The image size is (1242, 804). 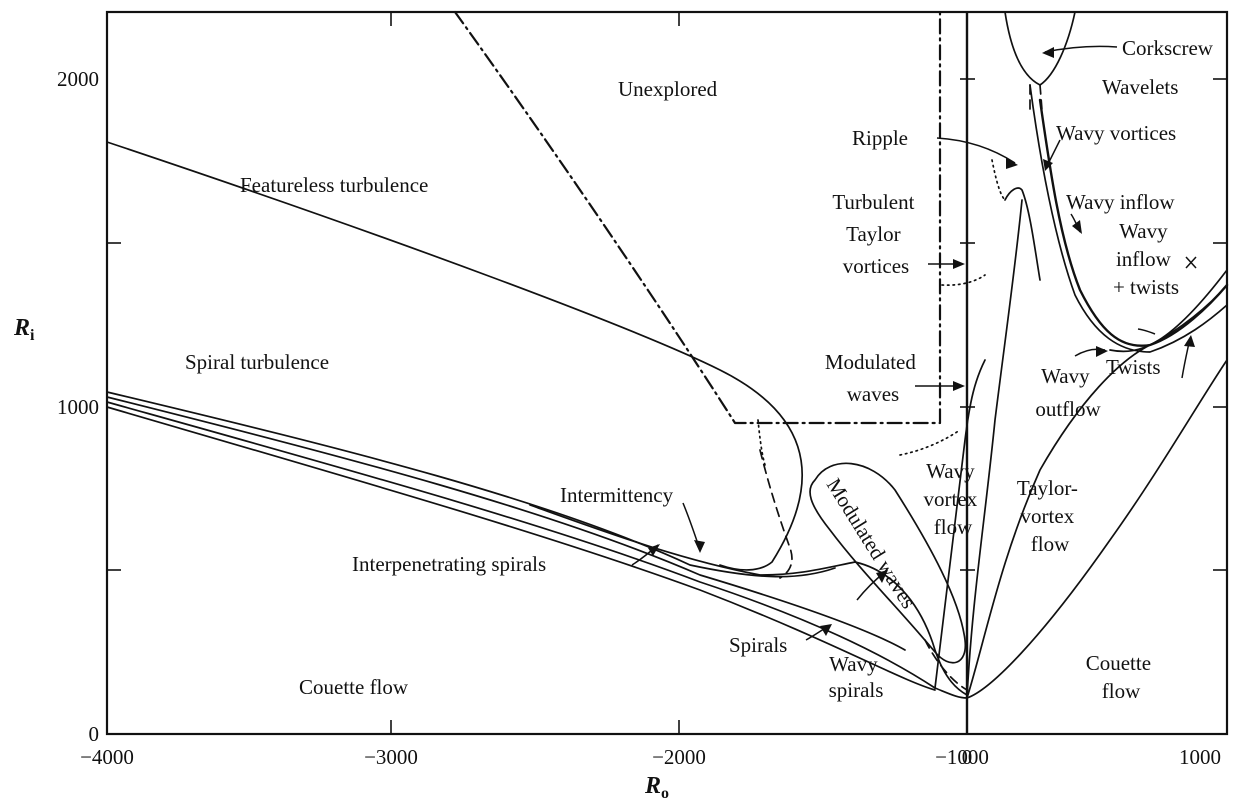 I want to click on x-tick-minus-2000: −2000, so click(x=679, y=757).